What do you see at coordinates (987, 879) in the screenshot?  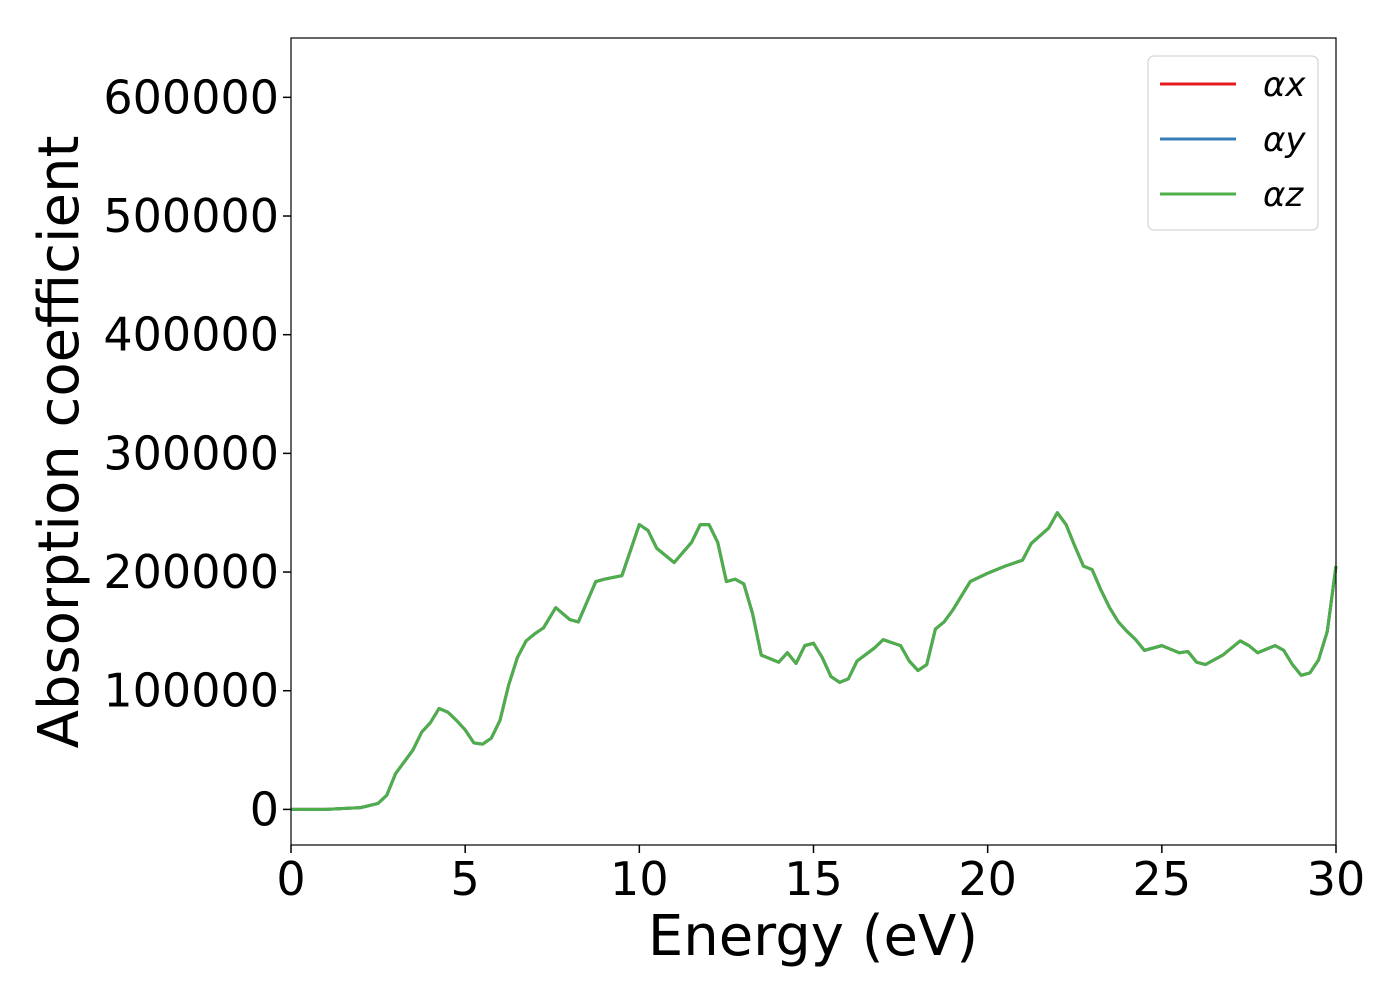 I see `x-tick-label: 20` at bounding box center [987, 879].